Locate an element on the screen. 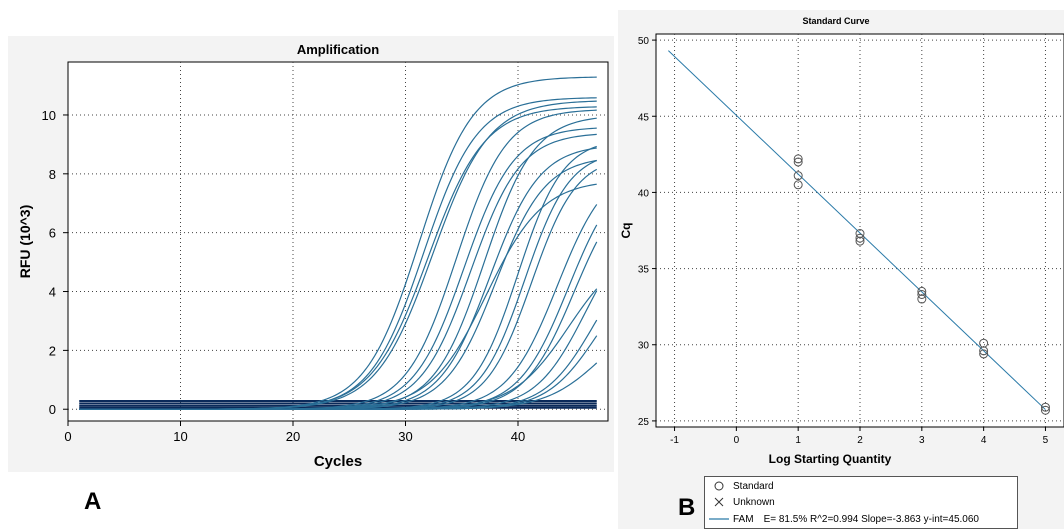 This screenshot has width=1064, height=529. x-tick-label: 30 is located at coordinates (405, 436).